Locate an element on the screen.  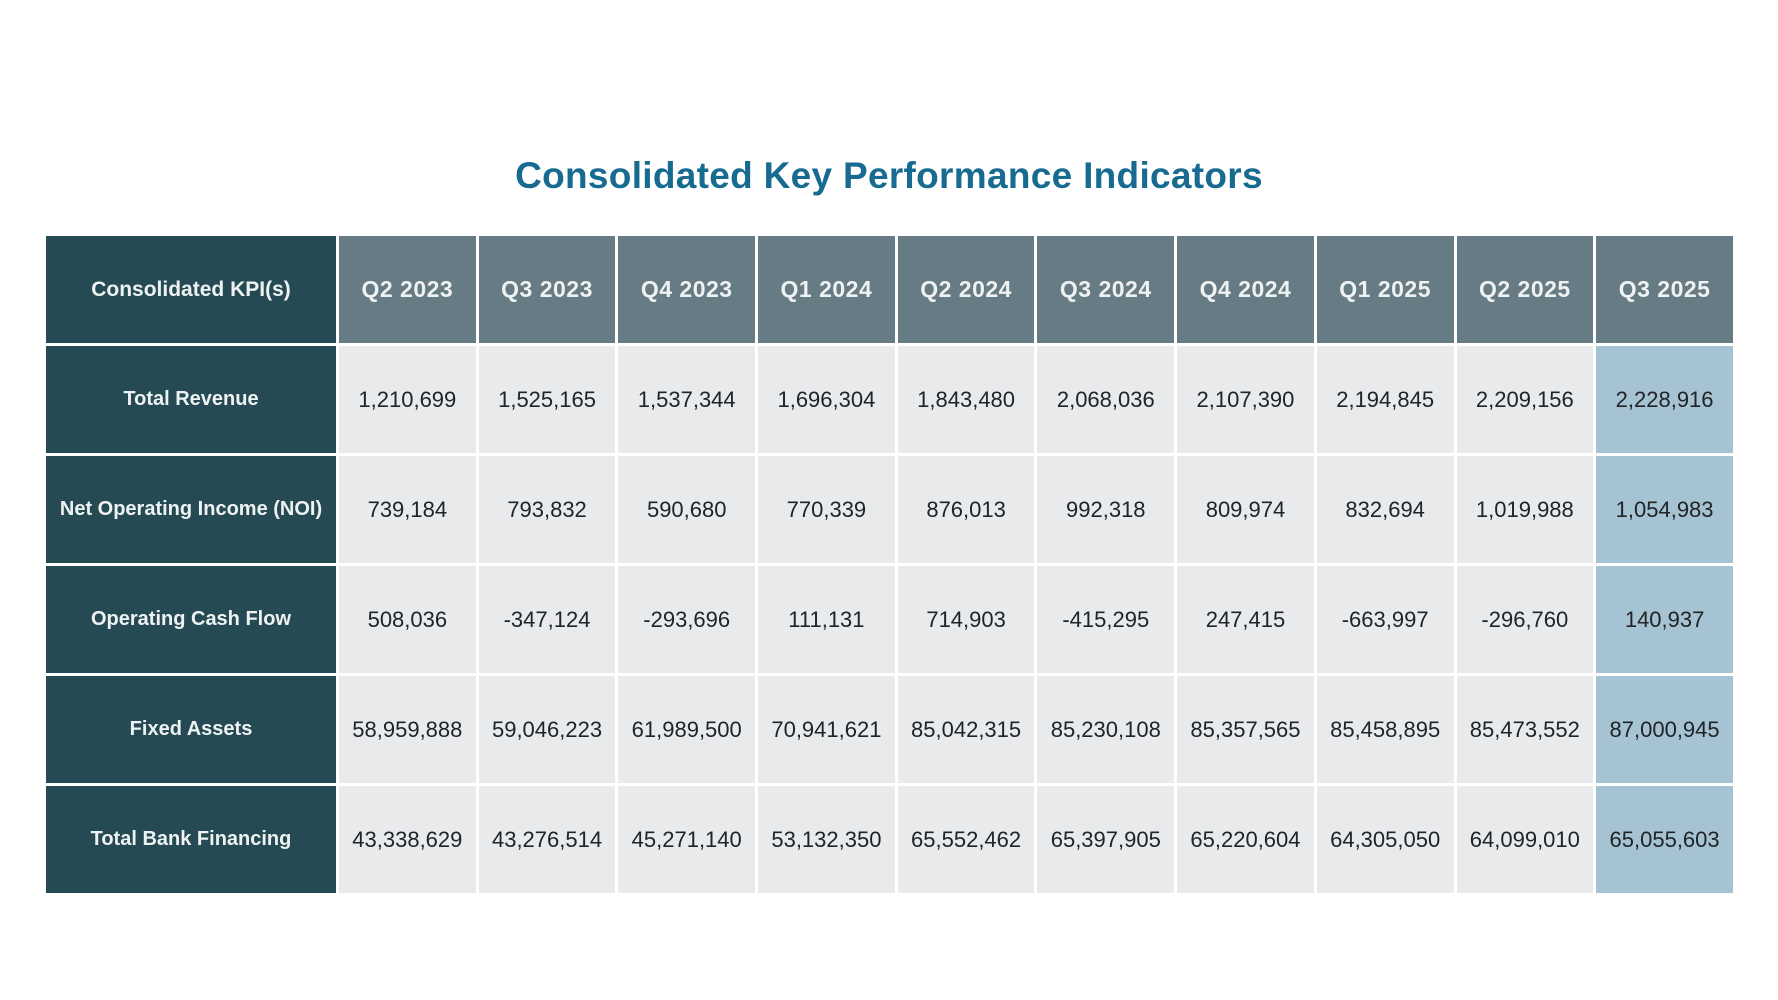
data-cell: 876,013 is located at coordinates (966, 509).